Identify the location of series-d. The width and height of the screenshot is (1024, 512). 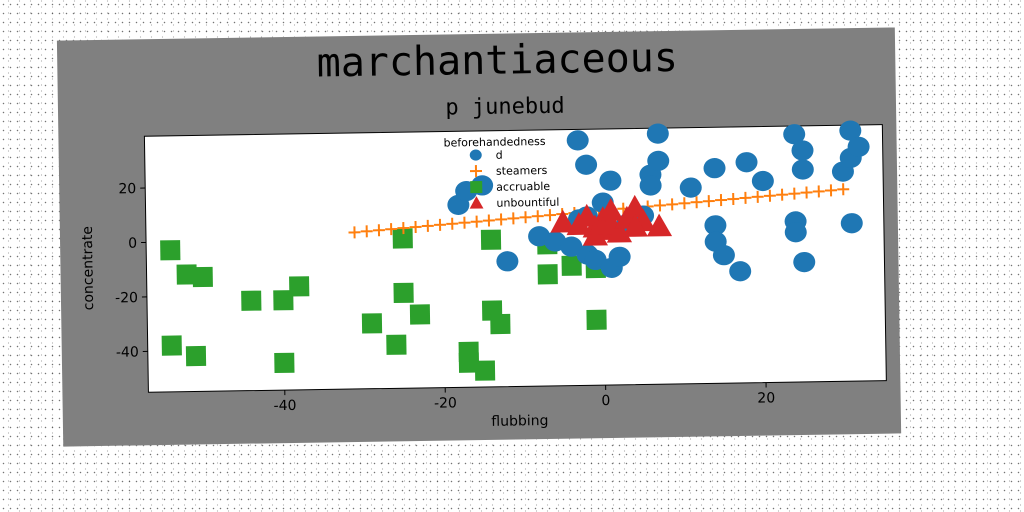
(658, 201).